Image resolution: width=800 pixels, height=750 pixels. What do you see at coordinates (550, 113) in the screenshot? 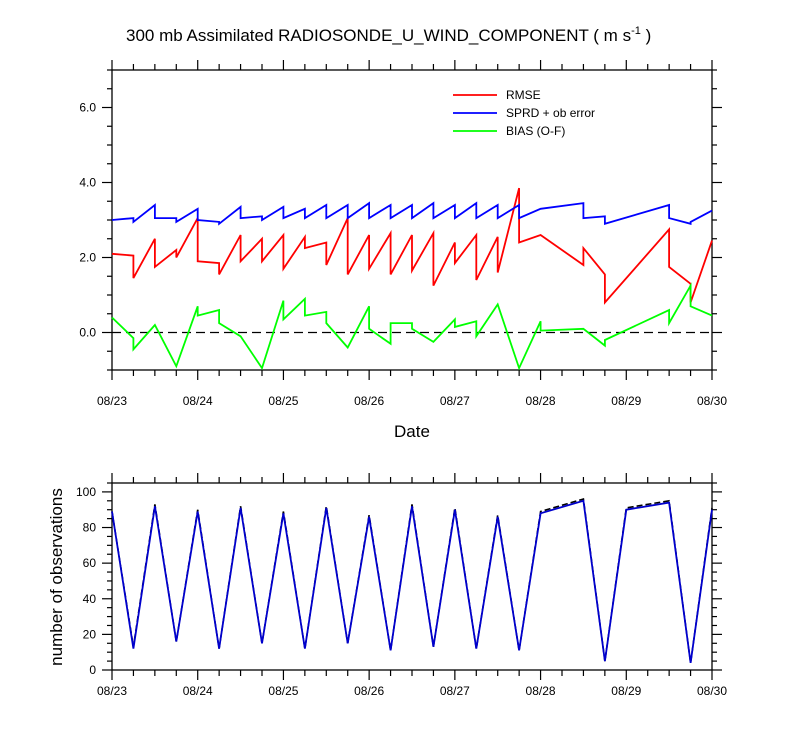
I see `legend-sprd-label: SPRD + ob error` at bounding box center [550, 113].